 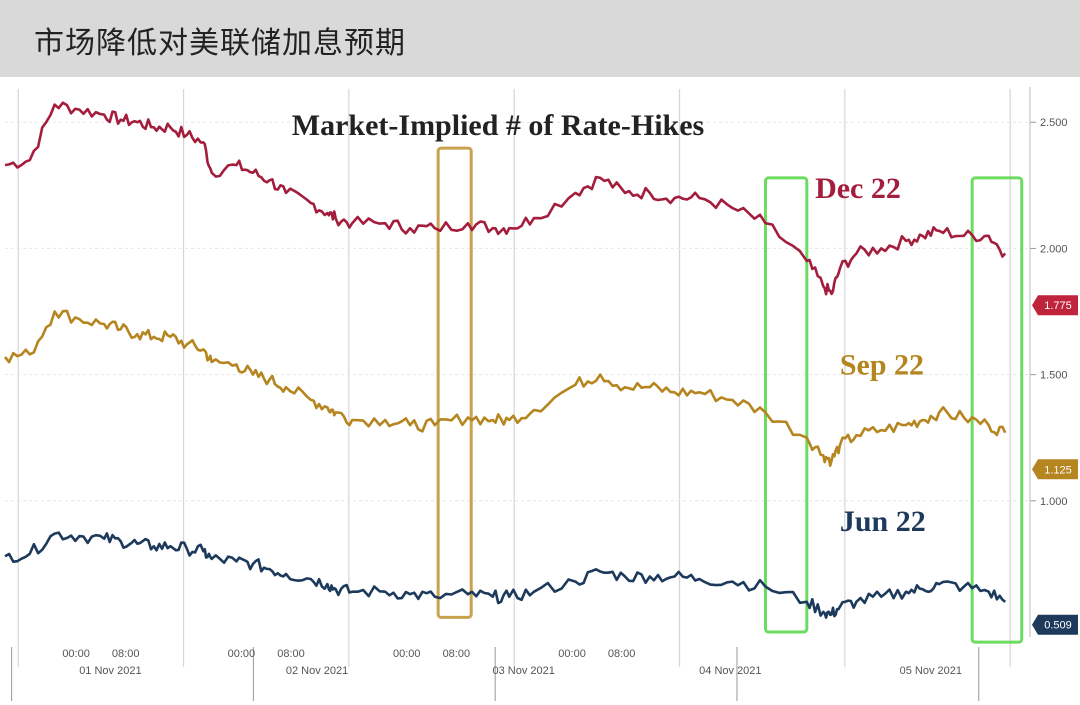 I want to click on y-tick-label: 1.000, so click(x=1054, y=502).